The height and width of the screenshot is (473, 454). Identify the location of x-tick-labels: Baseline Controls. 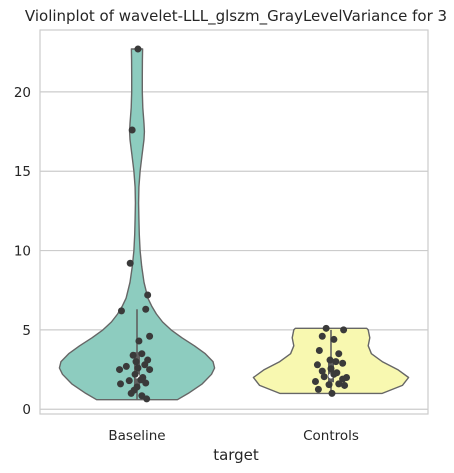
(233, 436).